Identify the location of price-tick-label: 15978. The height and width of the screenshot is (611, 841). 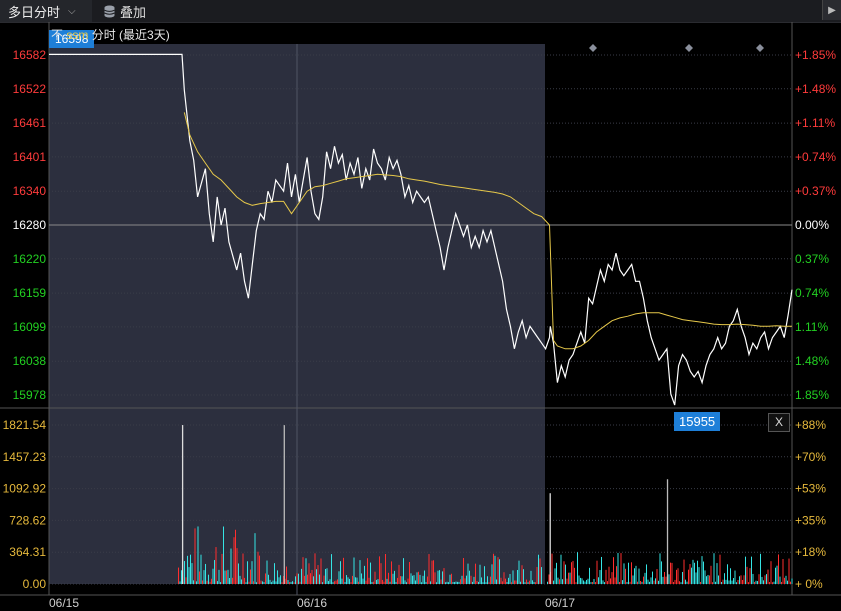
(30, 395).